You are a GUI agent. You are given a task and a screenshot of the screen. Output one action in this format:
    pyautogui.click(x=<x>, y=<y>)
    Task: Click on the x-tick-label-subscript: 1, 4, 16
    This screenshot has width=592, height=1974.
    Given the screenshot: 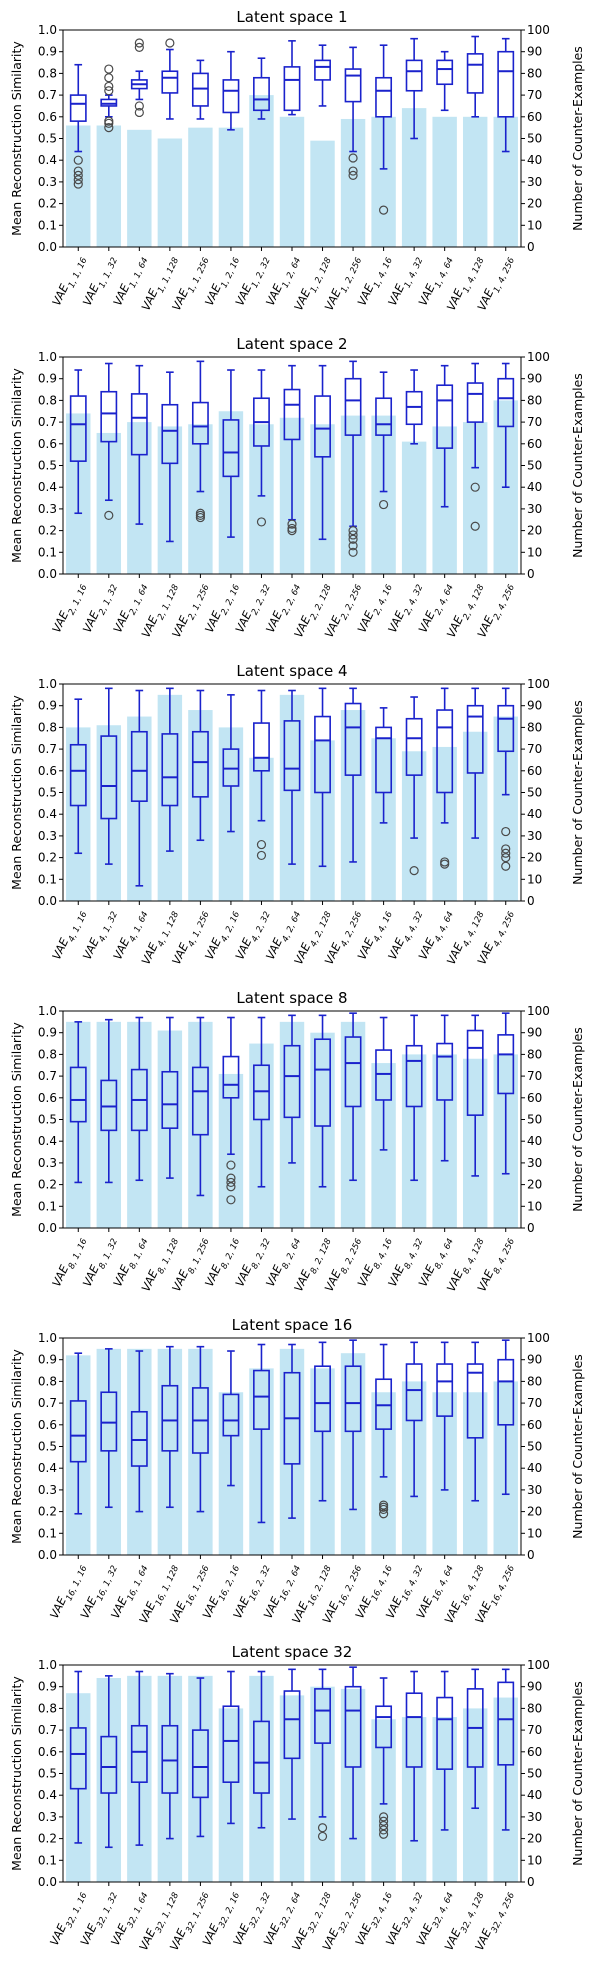 What is the action you would take?
    pyautogui.click(x=383, y=273)
    